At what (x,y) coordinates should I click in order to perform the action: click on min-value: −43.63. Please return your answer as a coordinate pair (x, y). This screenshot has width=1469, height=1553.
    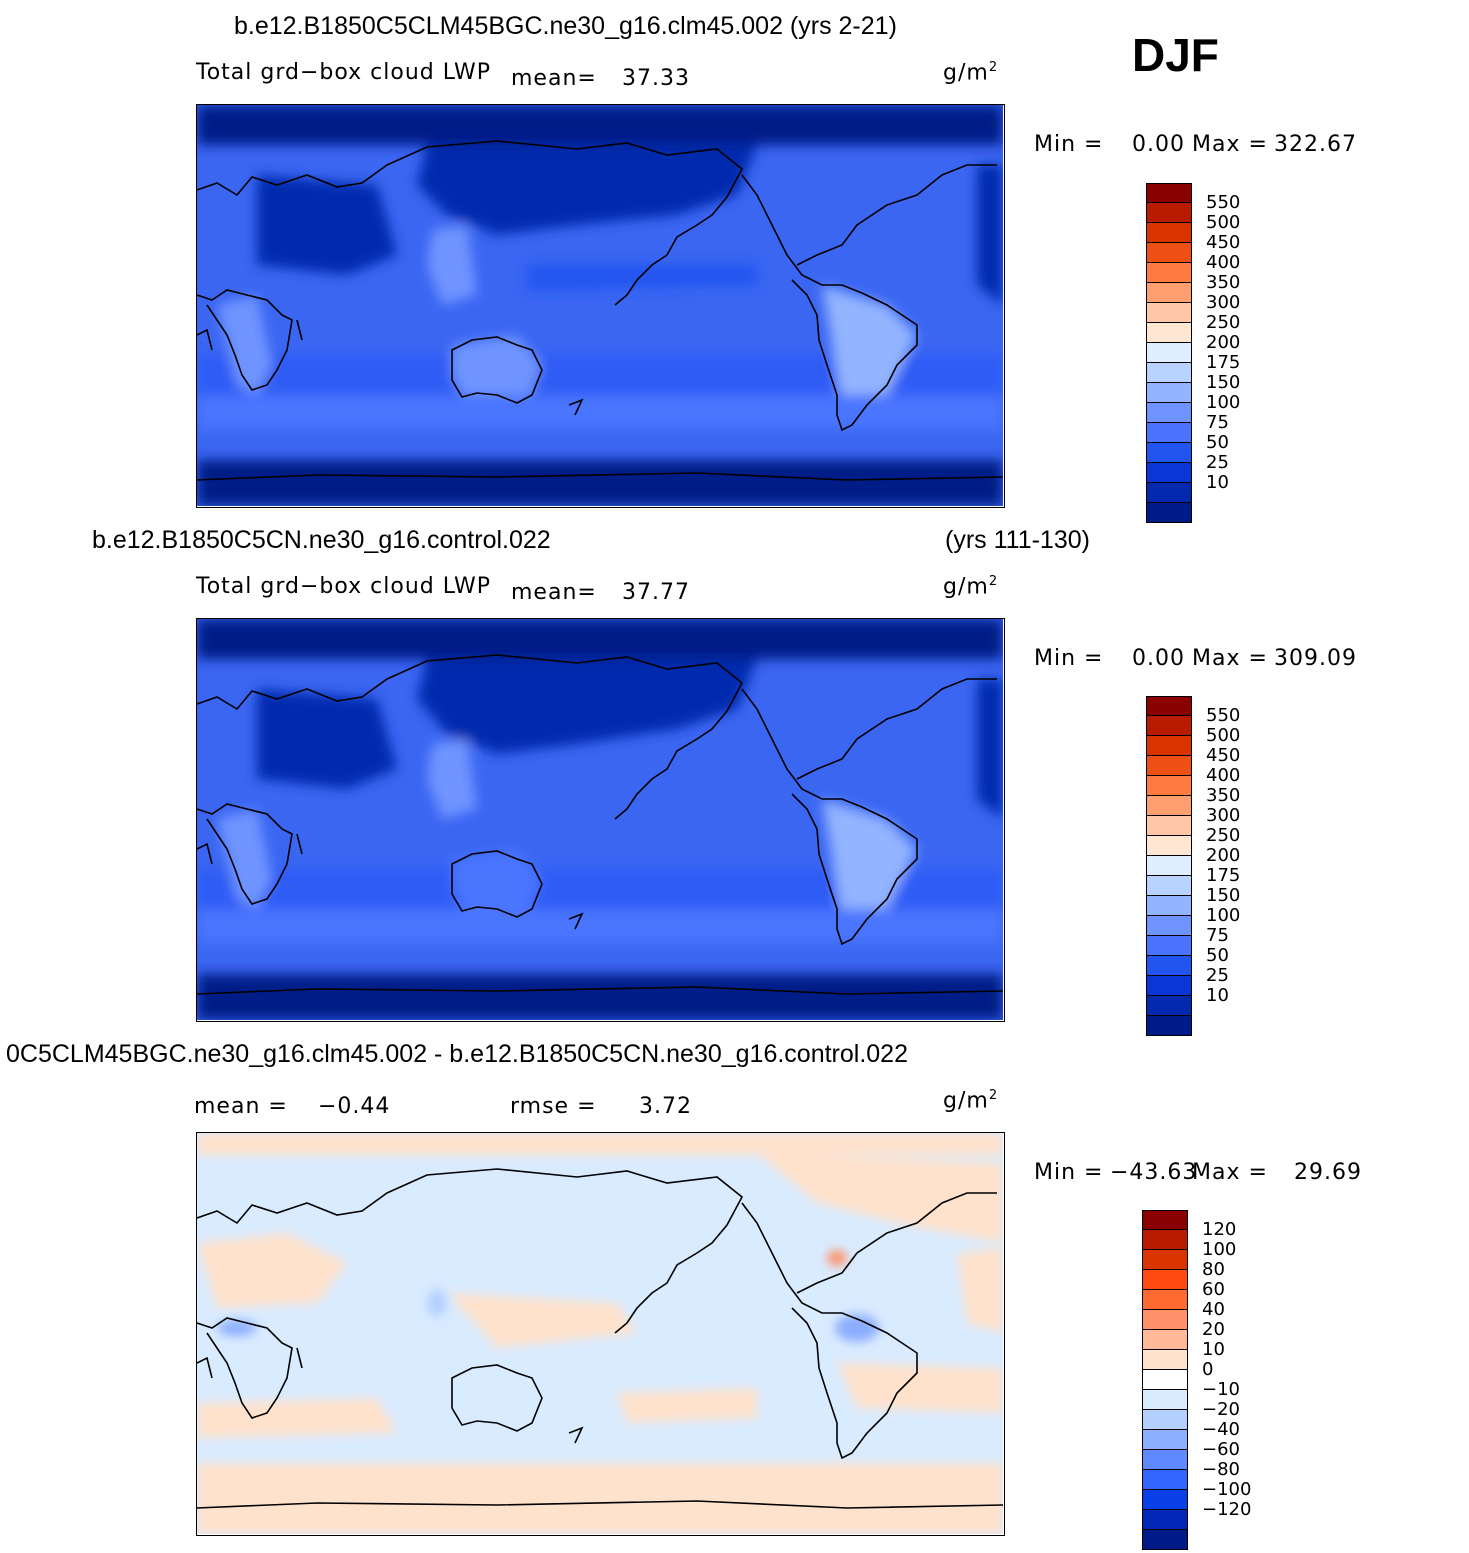
    Looking at the image, I should click on (1154, 1172).